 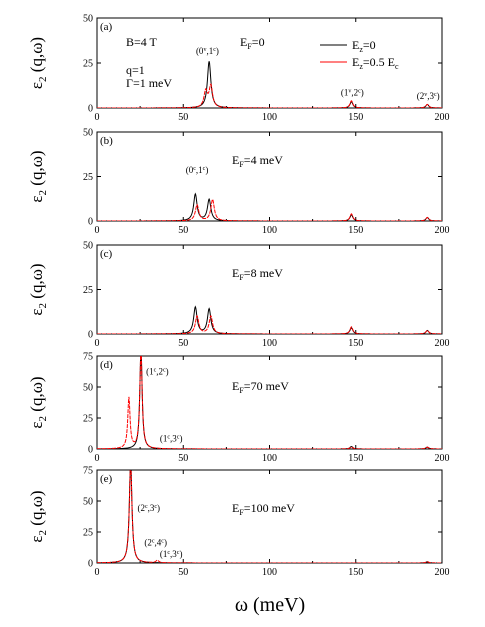 What do you see at coordinates (352, 92) in the screenshot?
I see `transition-annotation: (1v,2c)` at bounding box center [352, 92].